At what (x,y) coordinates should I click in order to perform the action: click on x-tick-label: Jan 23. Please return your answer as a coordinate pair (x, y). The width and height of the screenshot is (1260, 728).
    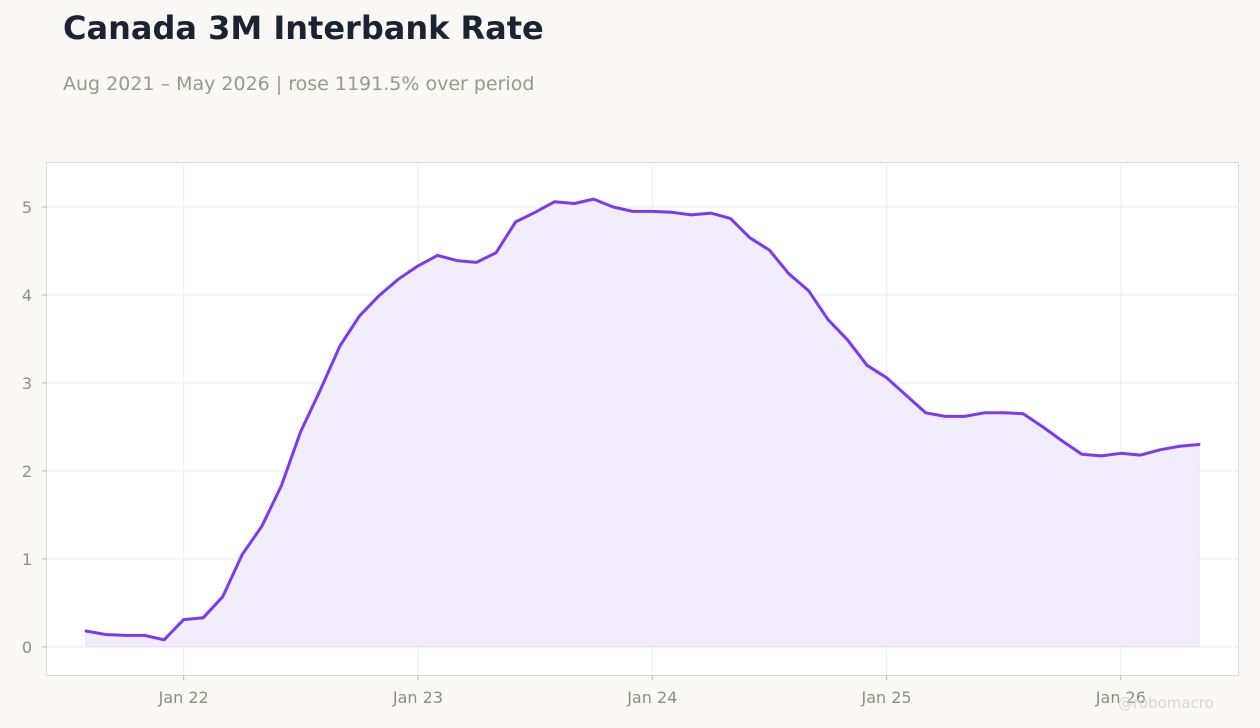
    Looking at the image, I should click on (417, 697).